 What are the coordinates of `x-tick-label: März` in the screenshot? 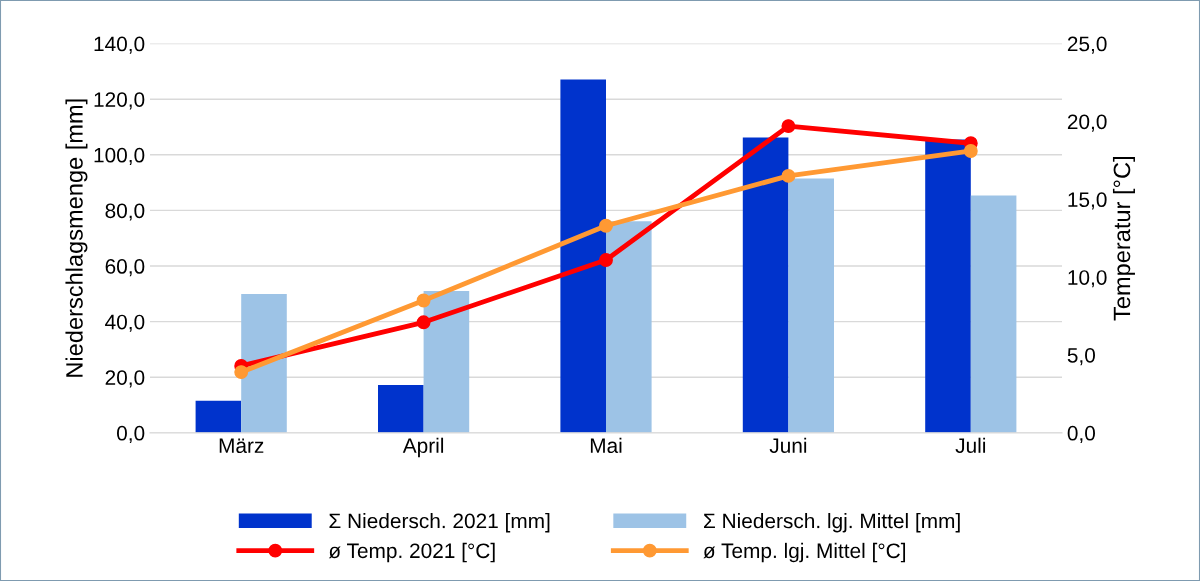 It's located at (241, 446).